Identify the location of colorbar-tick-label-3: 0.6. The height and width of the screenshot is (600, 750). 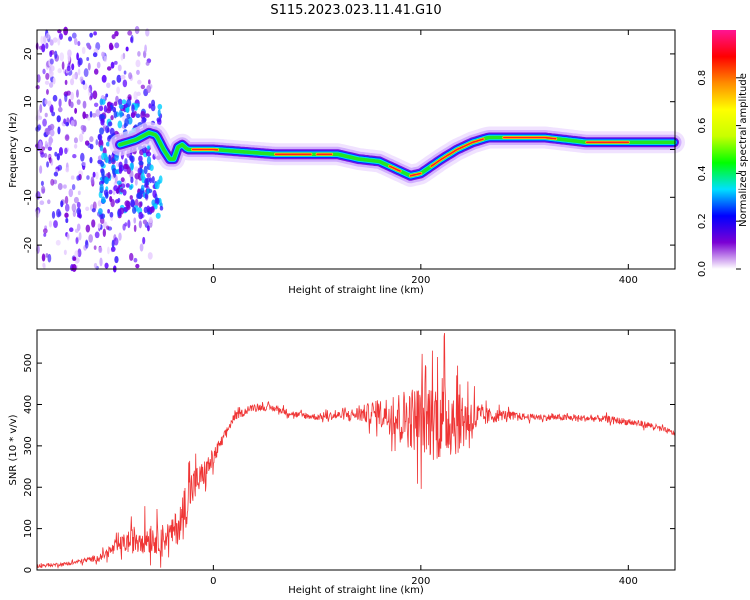
(702, 126).